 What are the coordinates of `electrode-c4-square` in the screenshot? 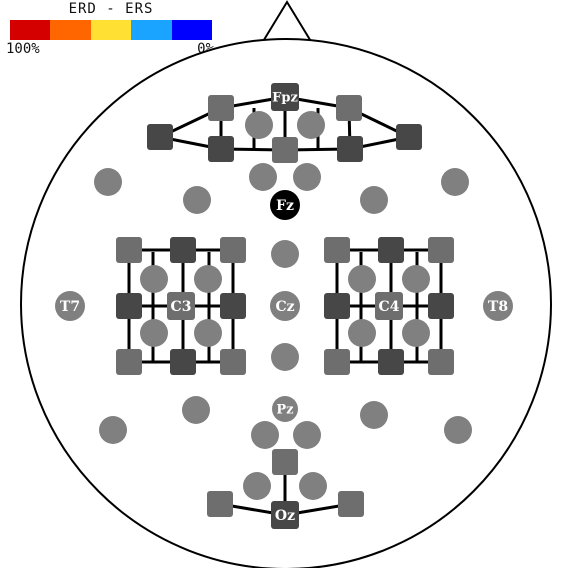 It's located at (389, 306).